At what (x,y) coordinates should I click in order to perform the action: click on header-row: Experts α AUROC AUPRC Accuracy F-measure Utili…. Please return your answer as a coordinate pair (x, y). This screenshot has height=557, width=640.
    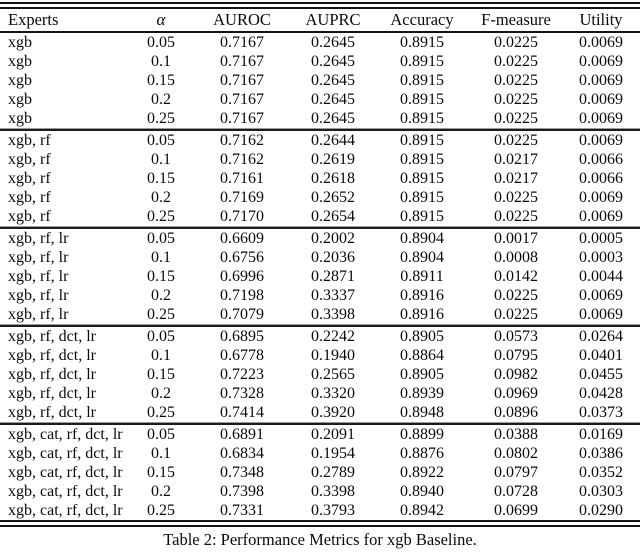
    Looking at the image, I should click on (320, 21).